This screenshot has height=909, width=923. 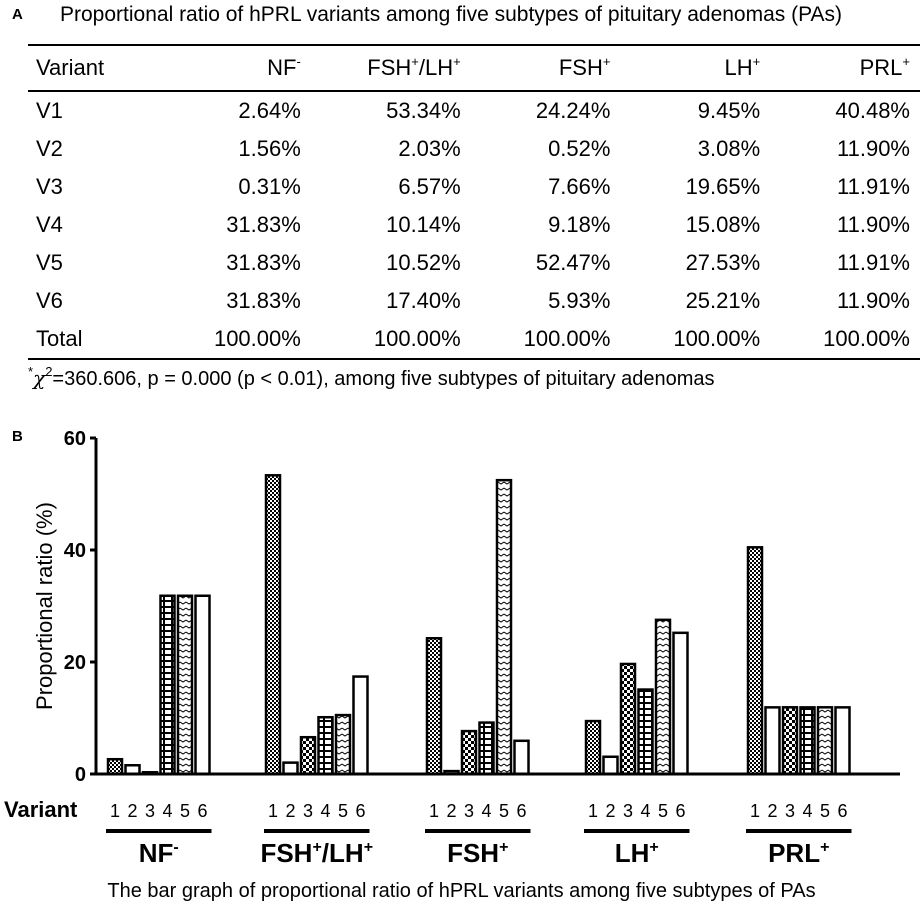 What do you see at coordinates (202, 685) in the screenshot?
I see `bar-nf-v6` at bounding box center [202, 685].